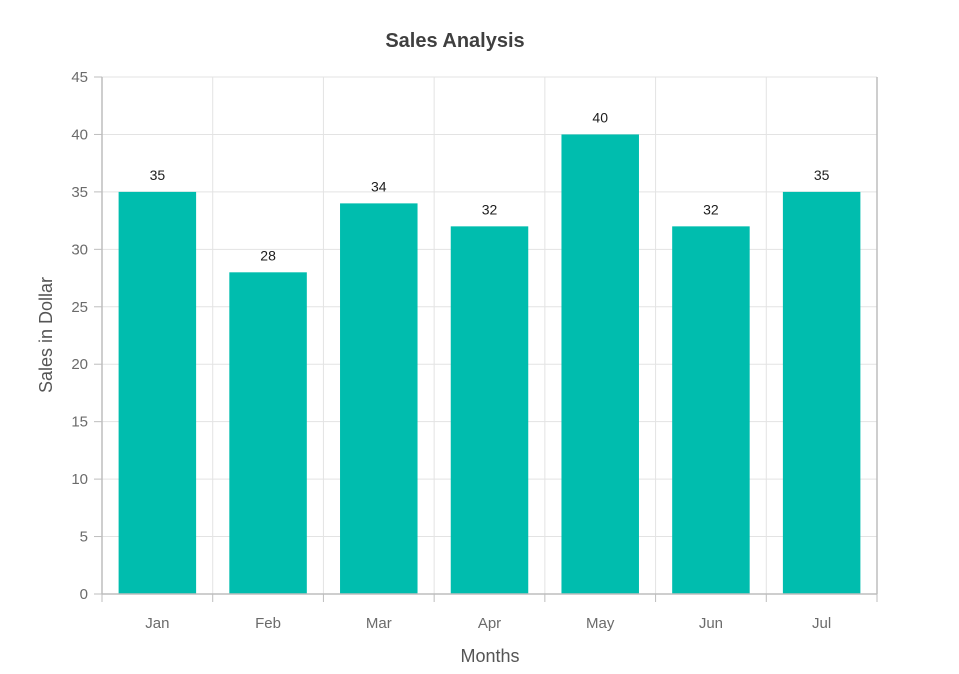 This screenshot has width=959, height=674. Describe the element at coordinates (489, 623) in the screenshot. I see `x-tick-label-apr: Apr` at that location.